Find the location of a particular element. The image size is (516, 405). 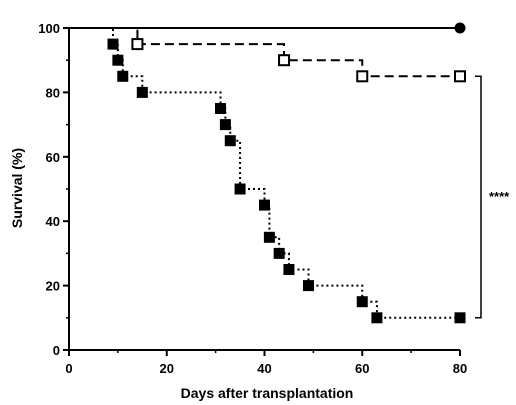

series-line is located at coordinates (264, 52).